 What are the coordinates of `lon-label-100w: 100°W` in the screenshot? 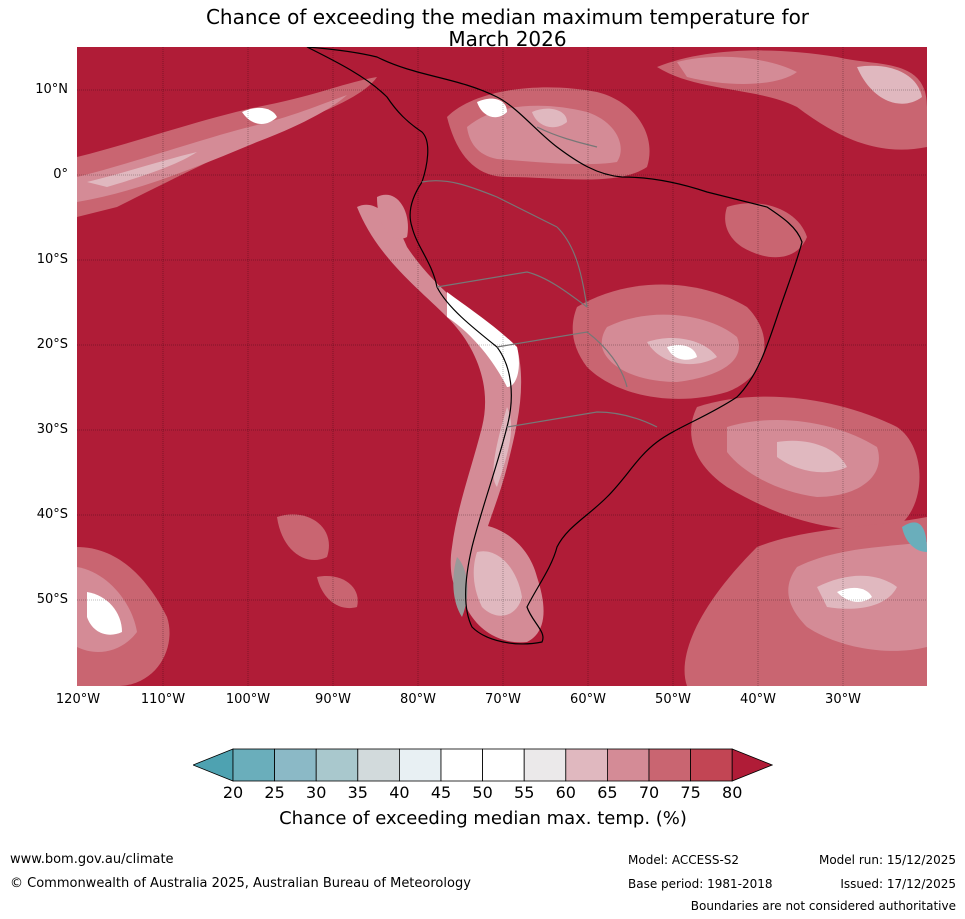 It's located at (248, 699).